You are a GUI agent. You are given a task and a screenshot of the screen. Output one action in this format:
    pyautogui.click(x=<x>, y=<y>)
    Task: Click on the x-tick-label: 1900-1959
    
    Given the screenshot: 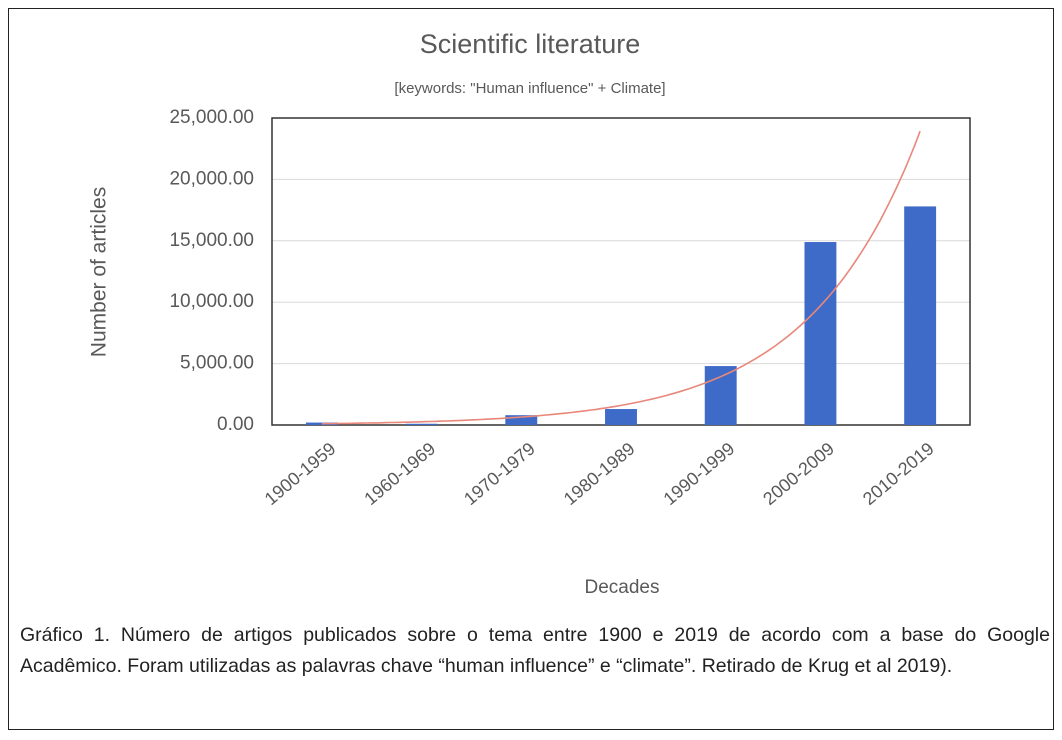 What is the action you would take?
    pyautogui.click(x=300, y=473)
    